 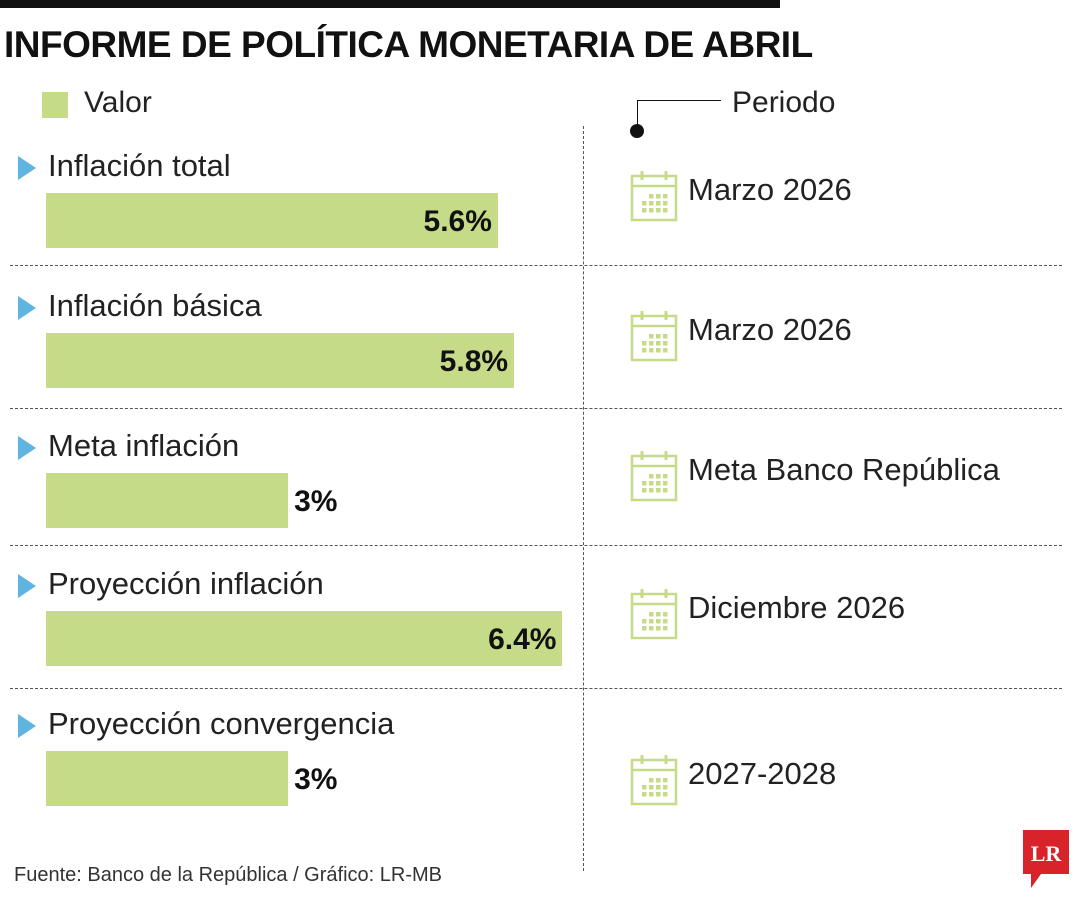 I want to click on category-label: Proyección convergencia, so click(x=221, y=723).